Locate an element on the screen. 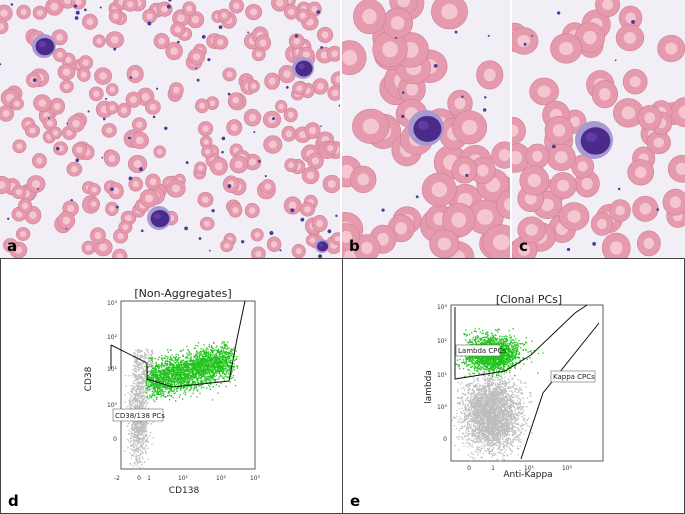  plot-d-xlabel: CD138 is located at coordinates (184, 491).